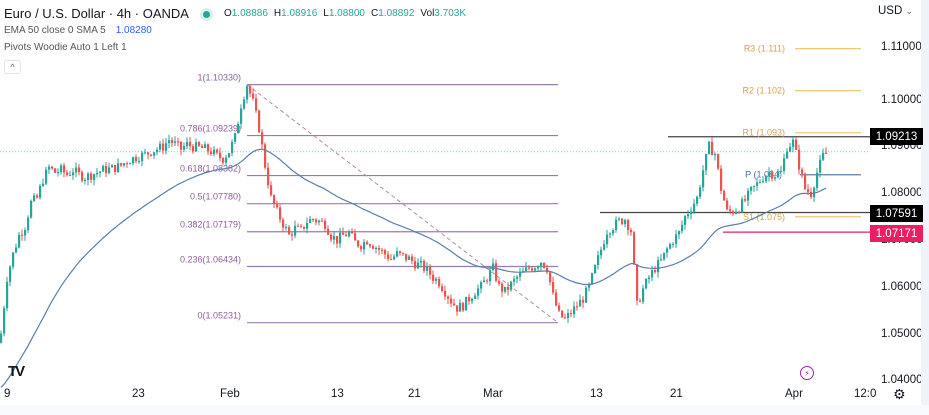  Describe the element at coordinates (896, 233) in the screenshot. I see `badge-value: 1.07171` at that location.